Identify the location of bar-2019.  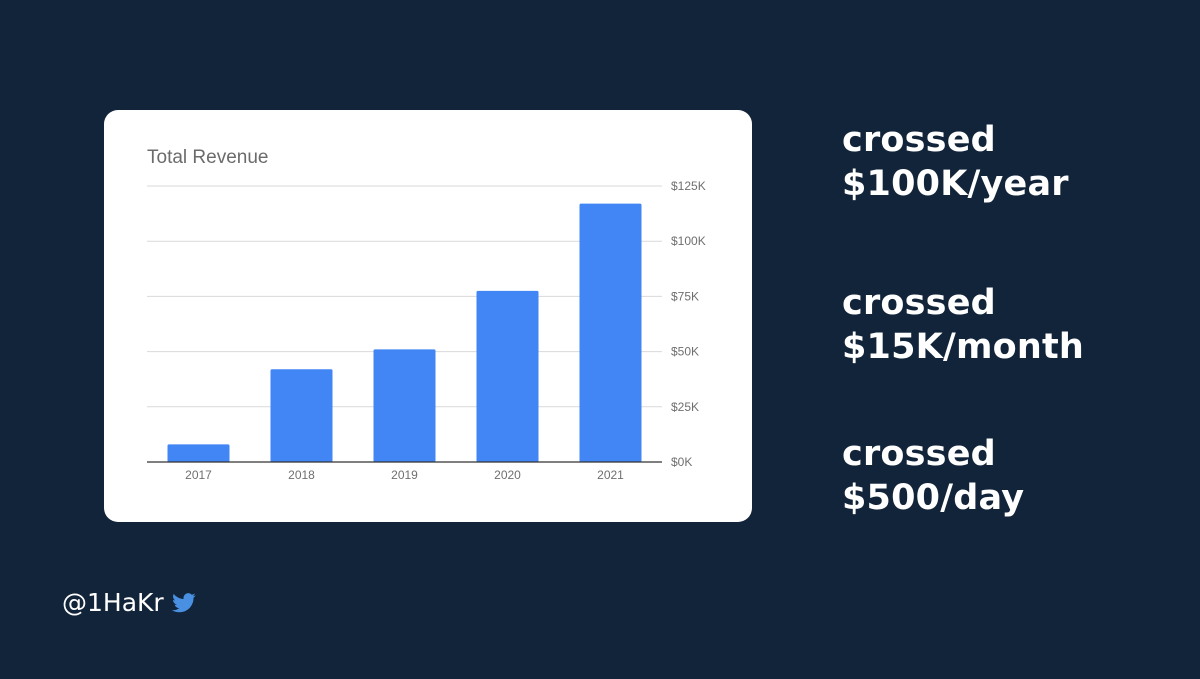
(404, 405).